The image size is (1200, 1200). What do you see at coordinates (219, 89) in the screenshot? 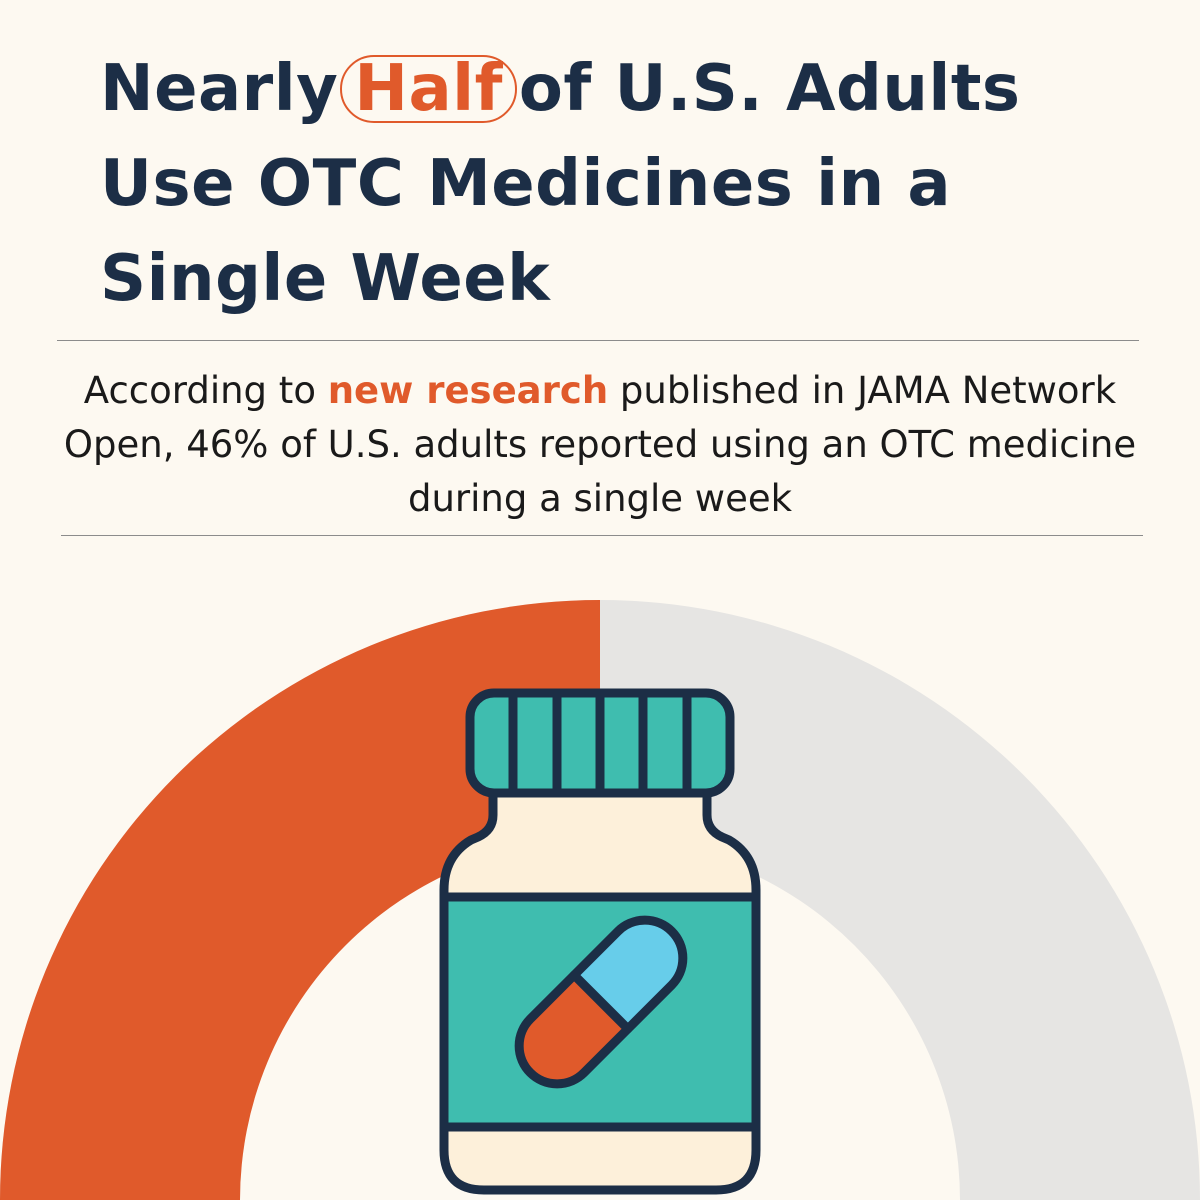
I see `headline-prefix: Nearly` at bounding box center [219, 89].